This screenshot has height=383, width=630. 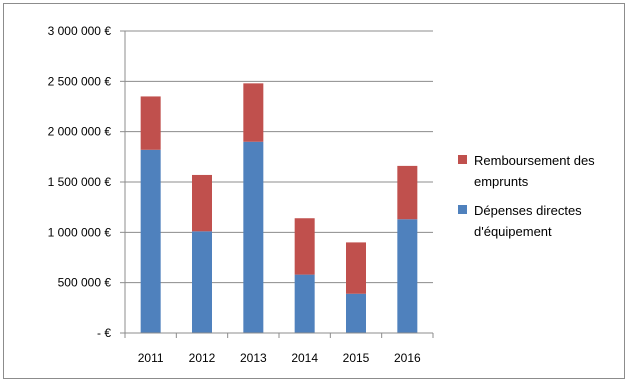 What do you see at coordinates (253, 112) in the screenshot?
I see `bar-remboursement-2013` at bounding box center [253, 112].